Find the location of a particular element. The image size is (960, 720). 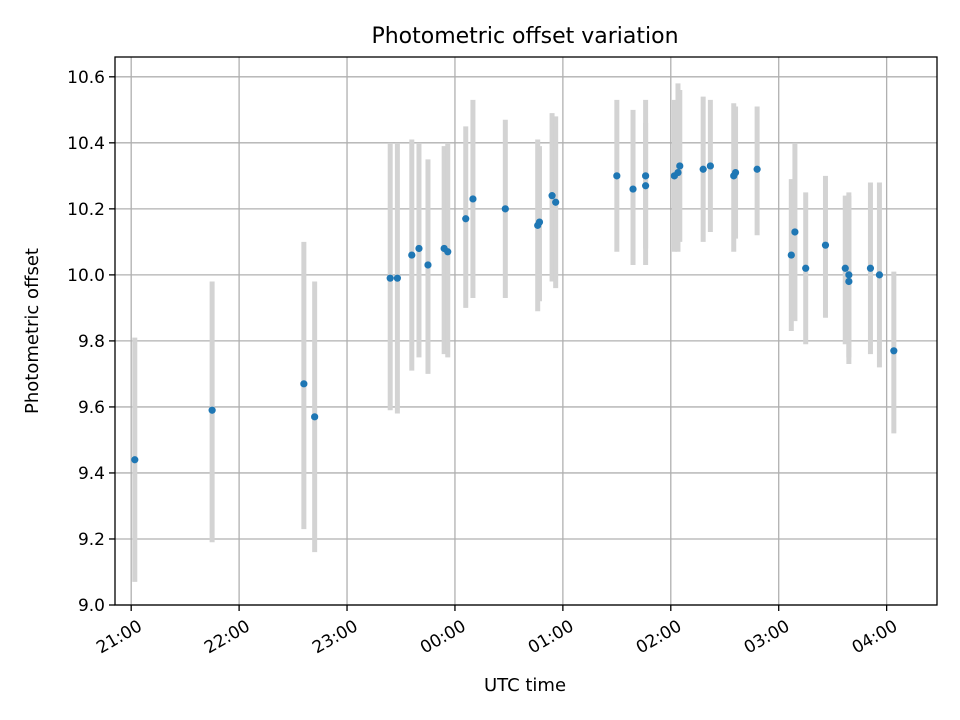

x-tick-label: 21:00 is located at coordinates (119, 637).